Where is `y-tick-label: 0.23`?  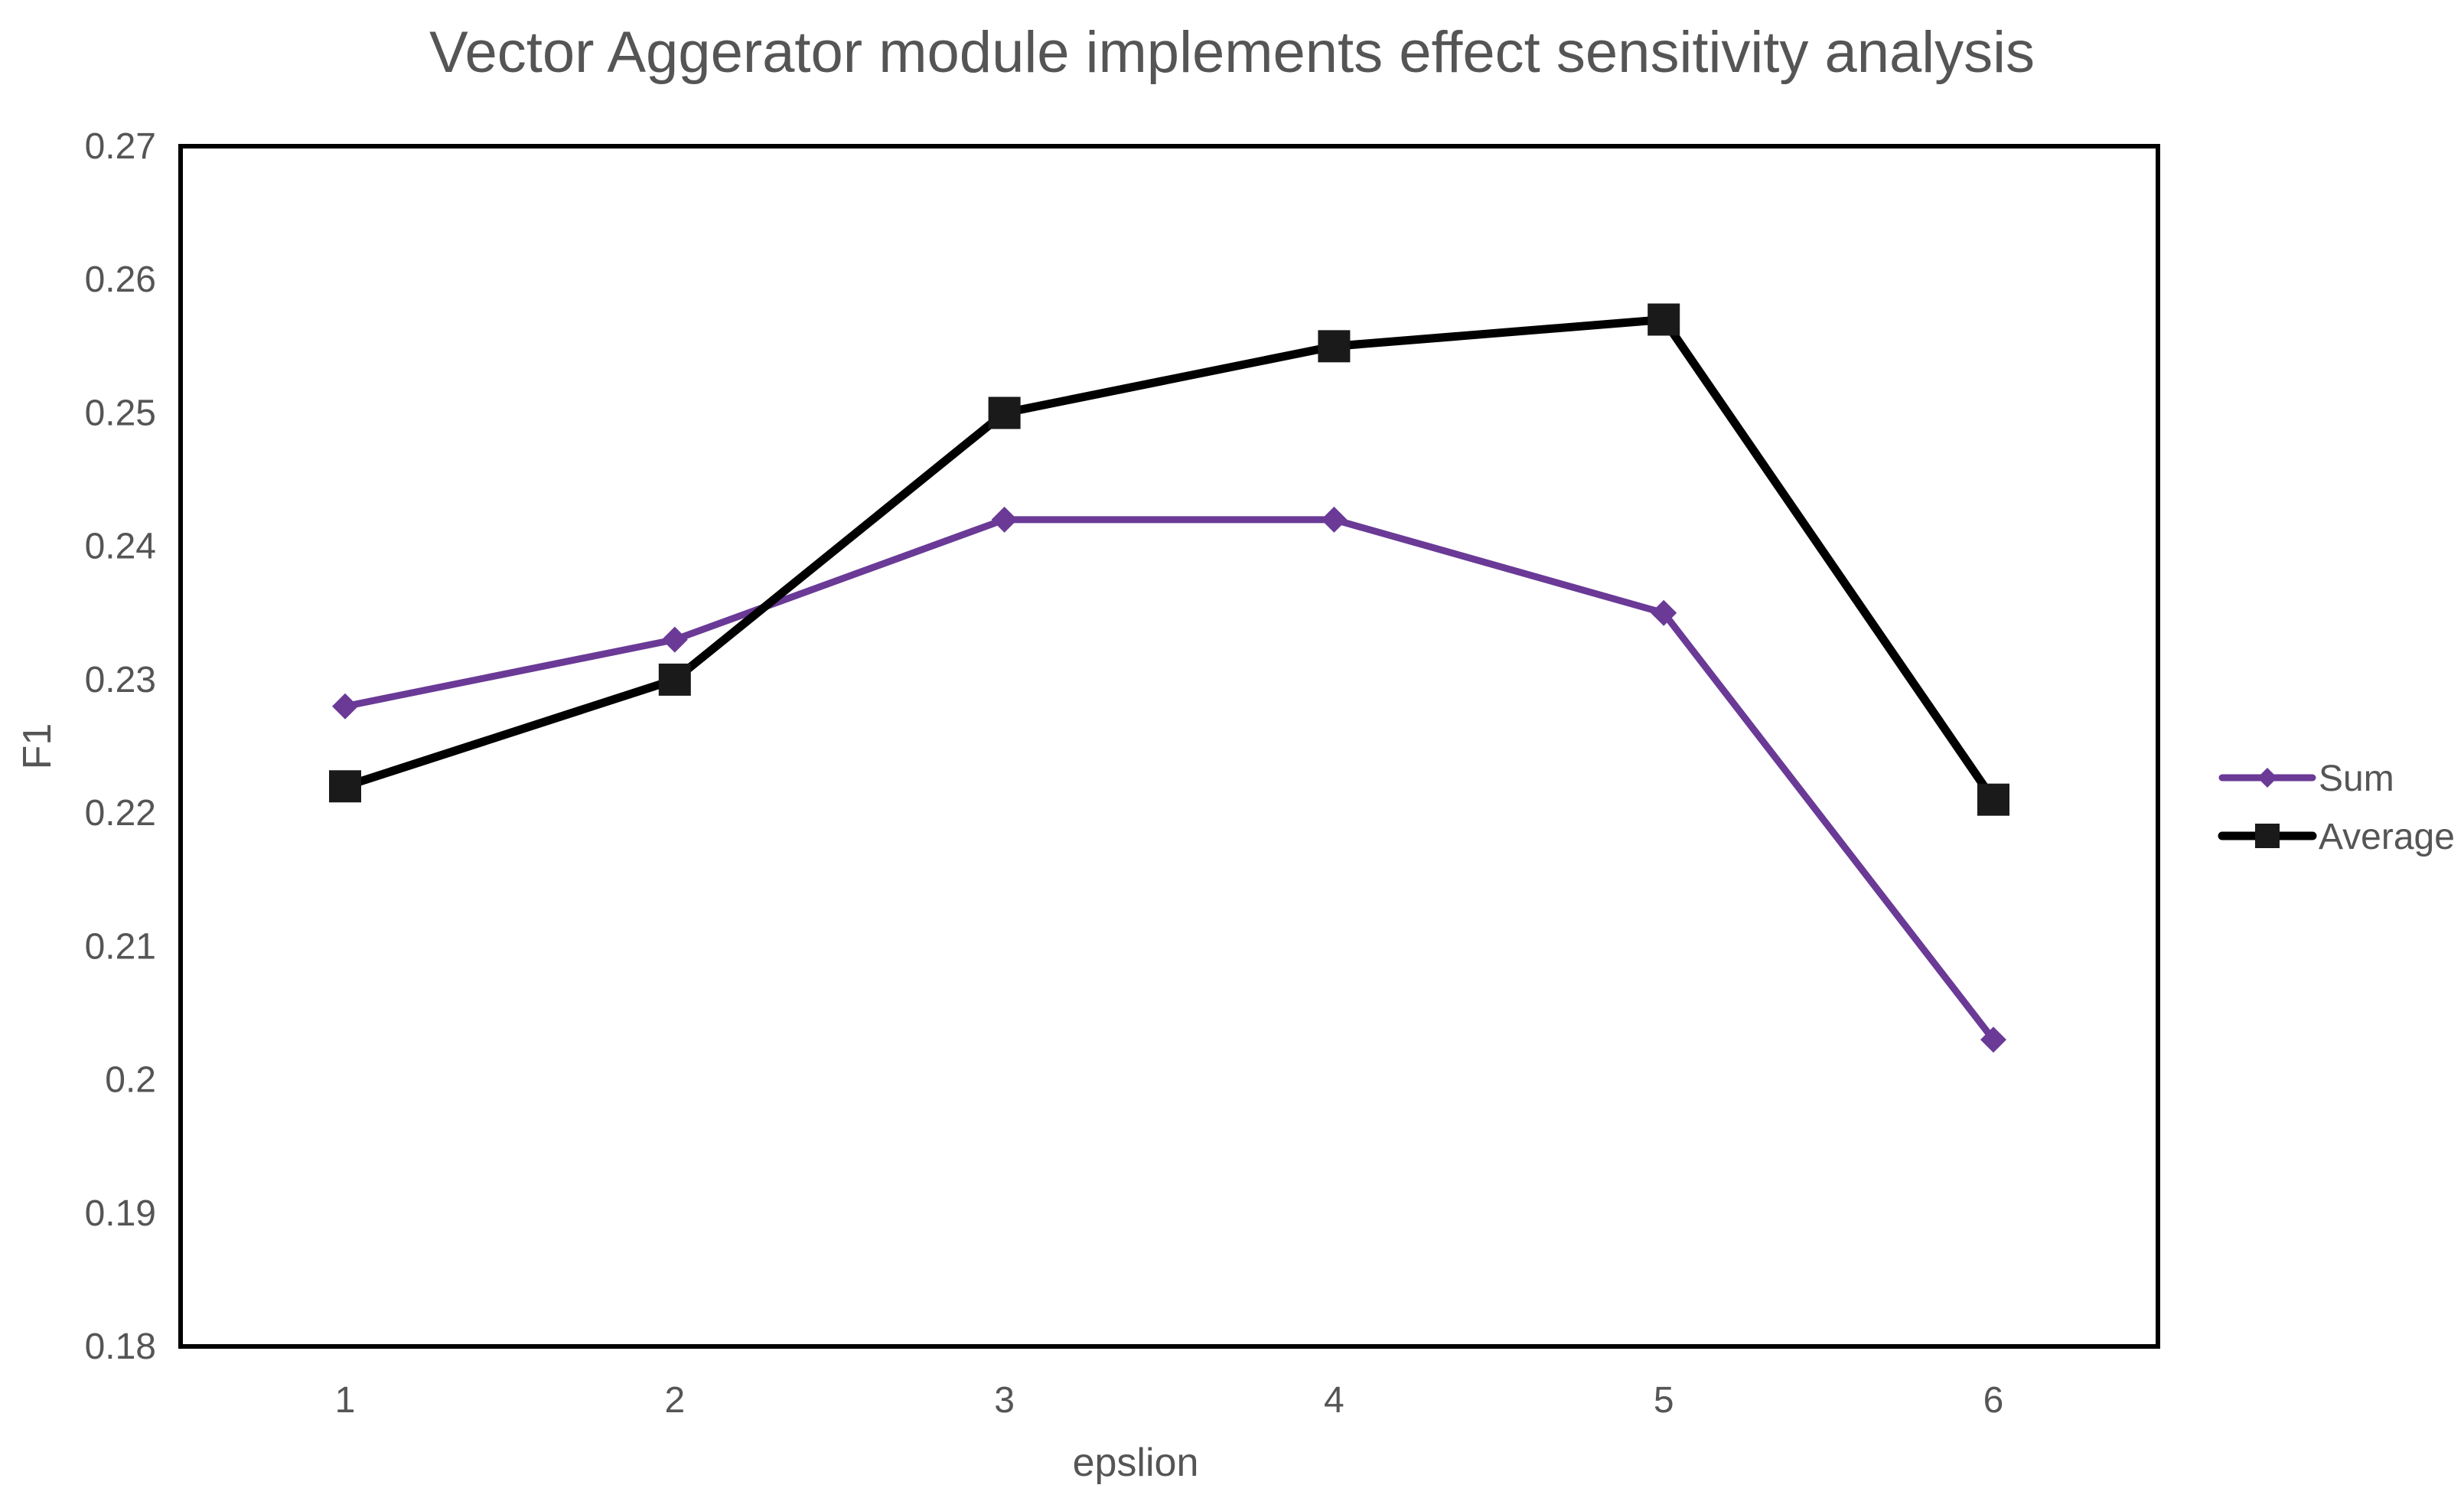
y-tick-label: 0.23 is located at coordinates (120, 680).